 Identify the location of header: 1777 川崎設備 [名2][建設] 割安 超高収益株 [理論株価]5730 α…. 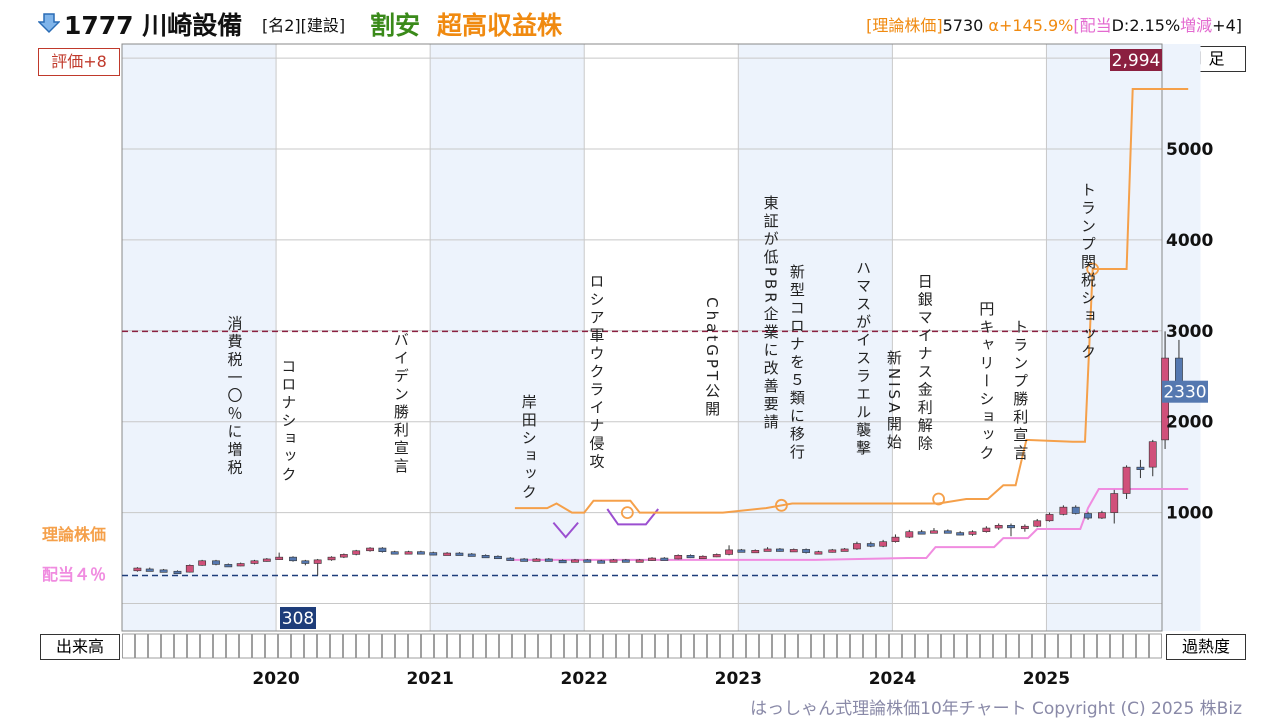
(640, 22).